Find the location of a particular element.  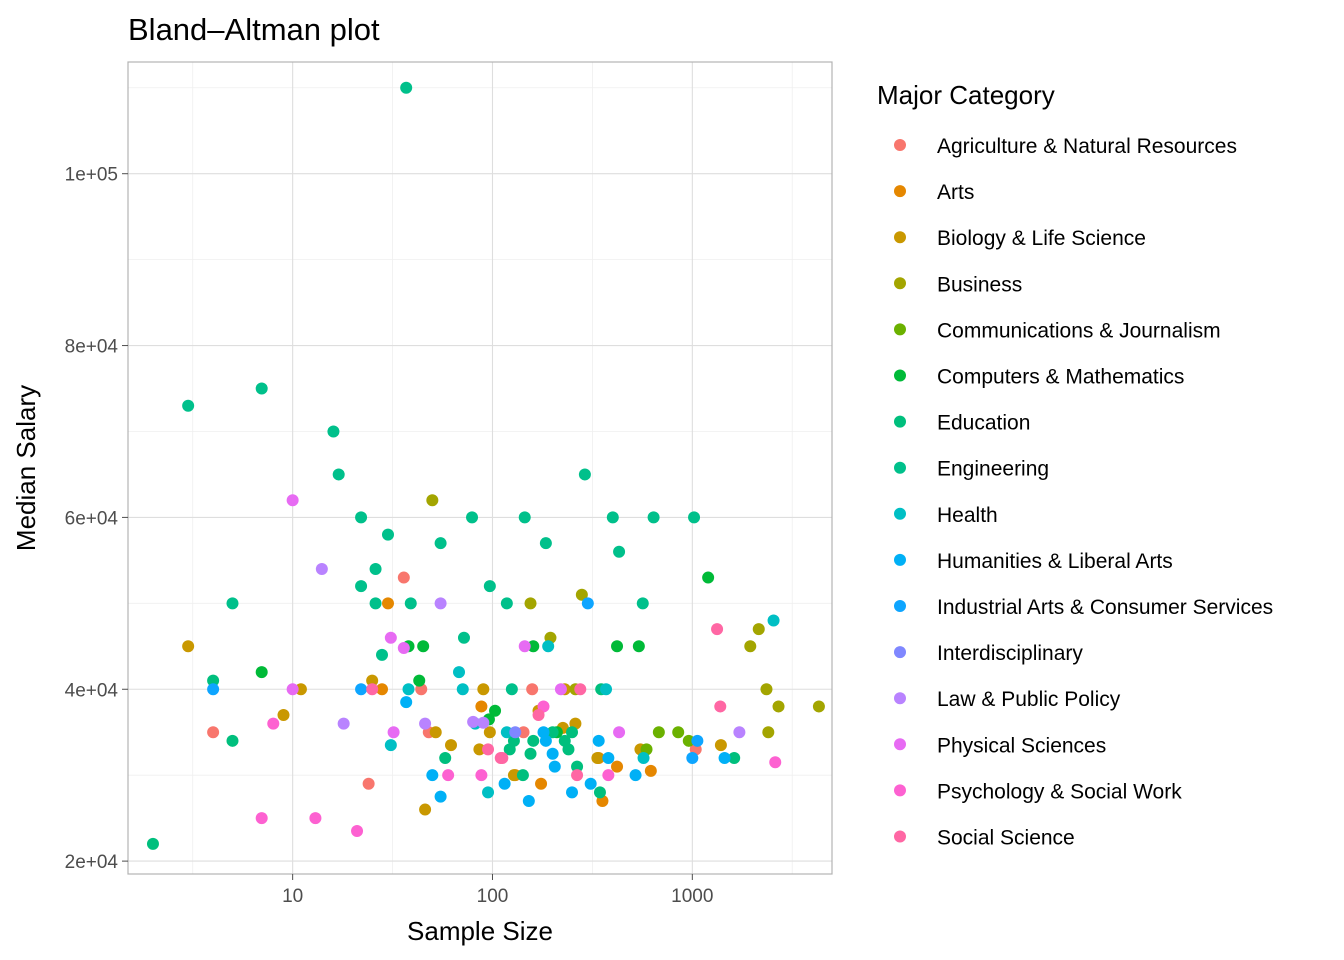

x-tick-label: 1000 is located at coordinates (692, 896).